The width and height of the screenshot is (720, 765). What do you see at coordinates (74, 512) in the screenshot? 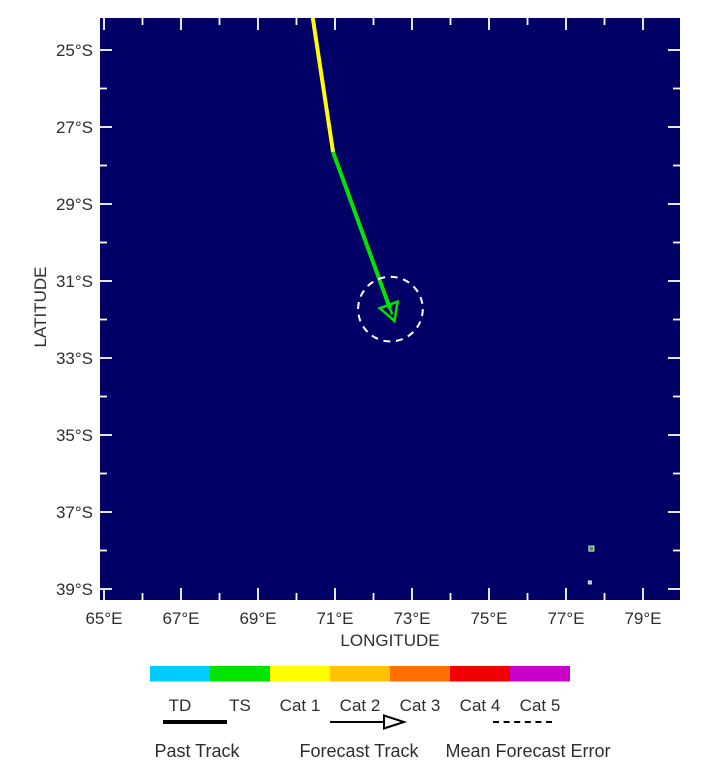
I see `y-tick-label: 37°S` at bounding box center [74, 512].